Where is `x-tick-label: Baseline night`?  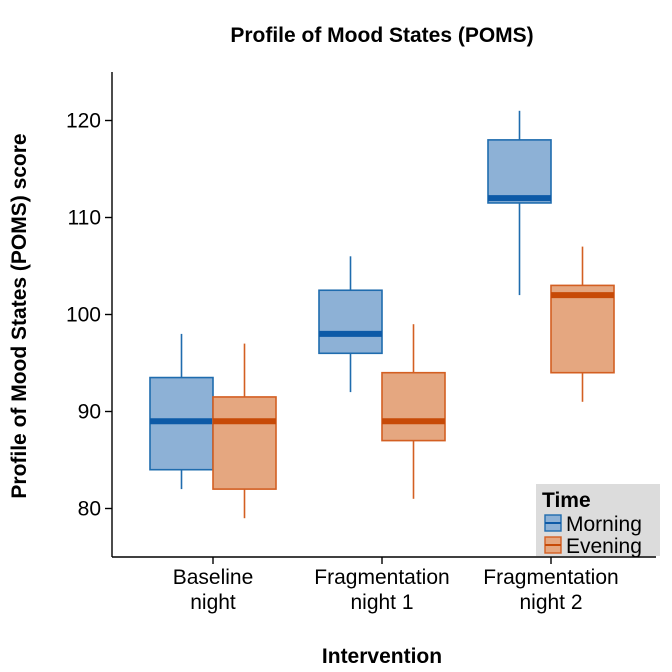 x-tick-label: Baseline night is located at coordinates (213, 590).